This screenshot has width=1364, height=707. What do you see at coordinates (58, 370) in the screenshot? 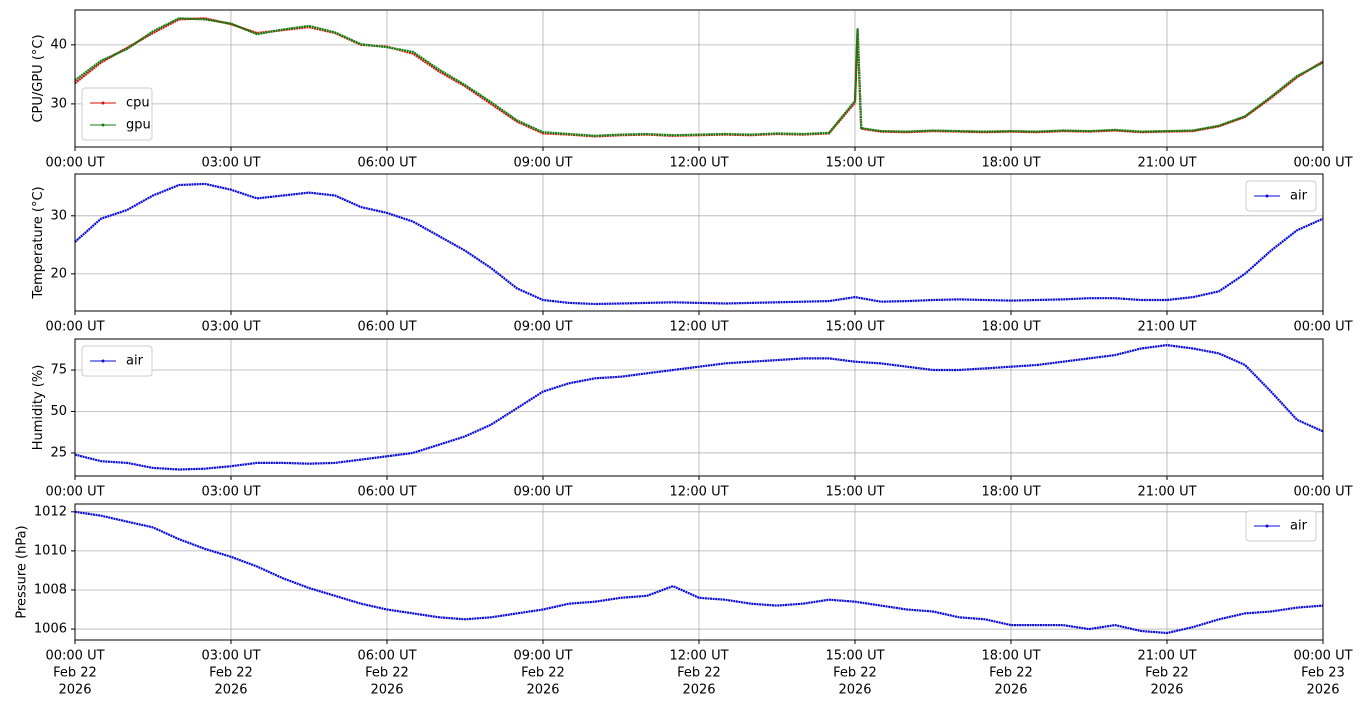
I see `y-tick-label: 75` at bounding box center [58, 370].